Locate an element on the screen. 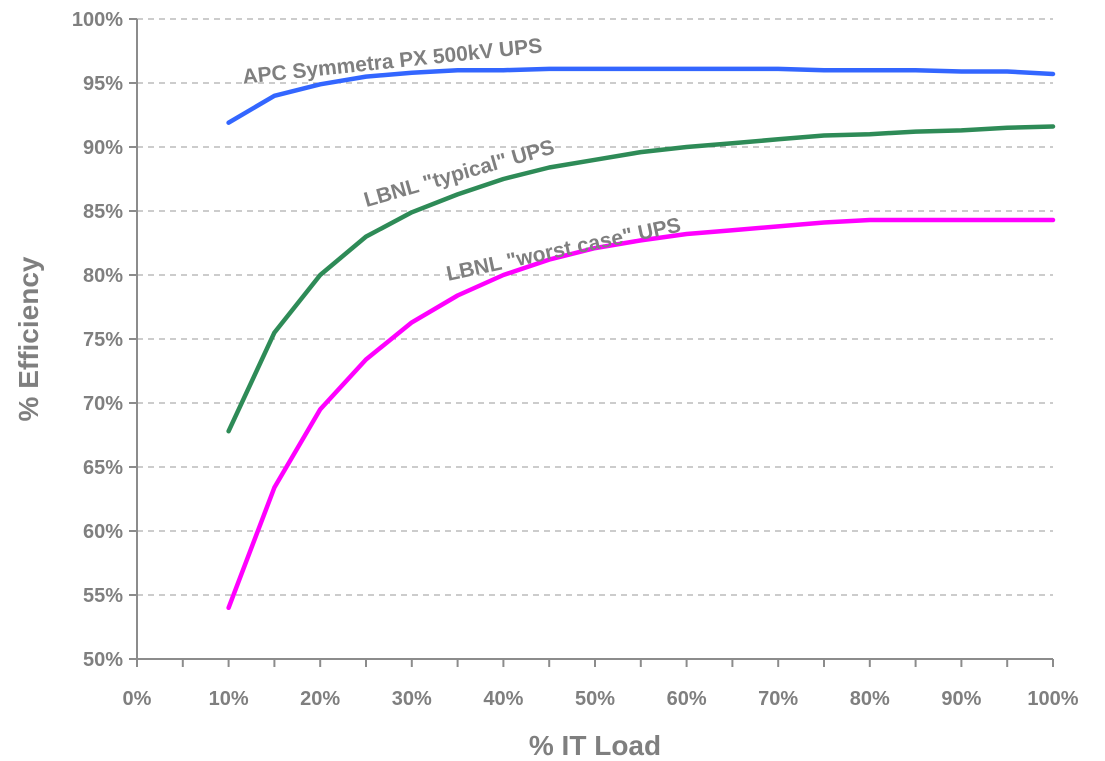 The height and width of the screenshot is (761, 1105). y-tick-label: 55% is located at coordinates (103, 596).